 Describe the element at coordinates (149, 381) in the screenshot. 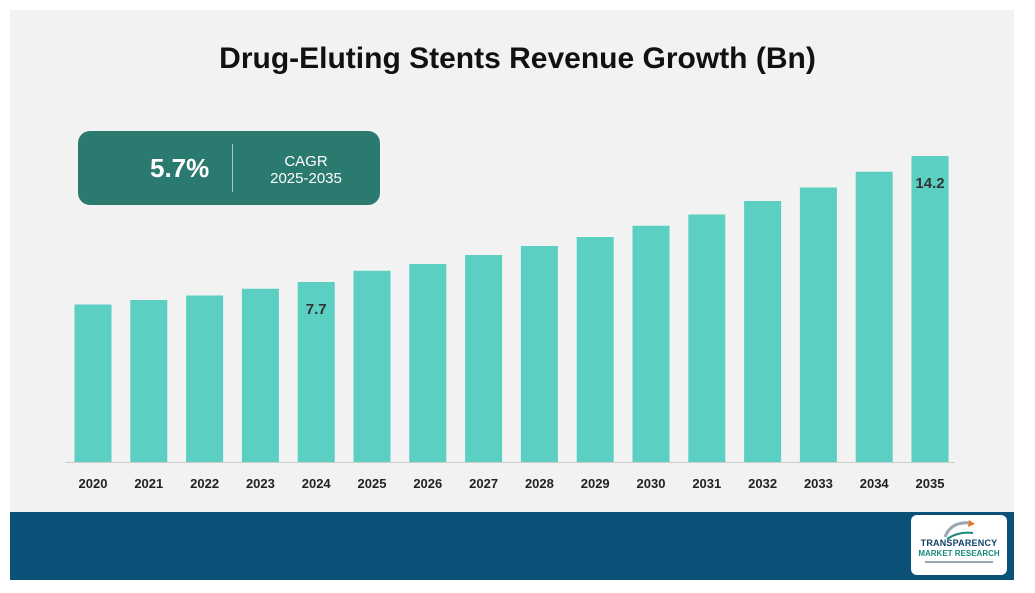

I see `bar-2021` at that location.